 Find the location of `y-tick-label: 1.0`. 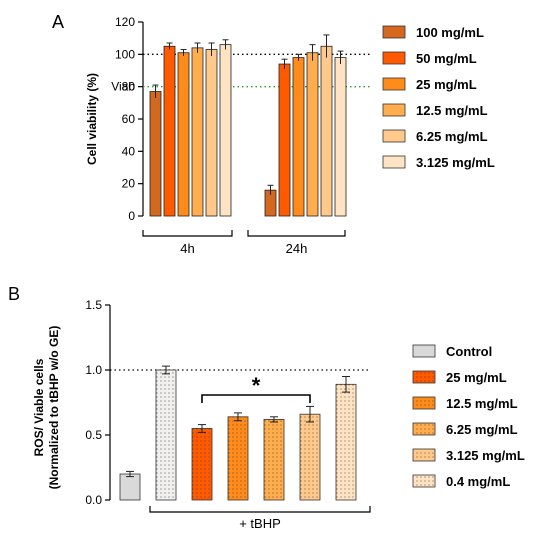

y-tick-label: 1.0 is located at coordinates (93, 370).